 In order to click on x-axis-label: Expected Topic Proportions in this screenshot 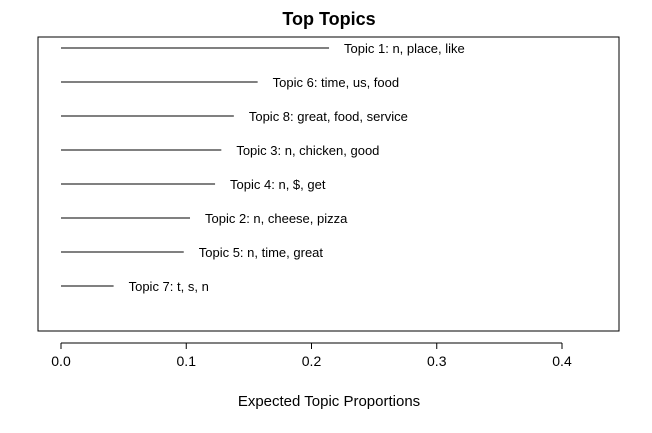, I will do `click(329, 401)`.